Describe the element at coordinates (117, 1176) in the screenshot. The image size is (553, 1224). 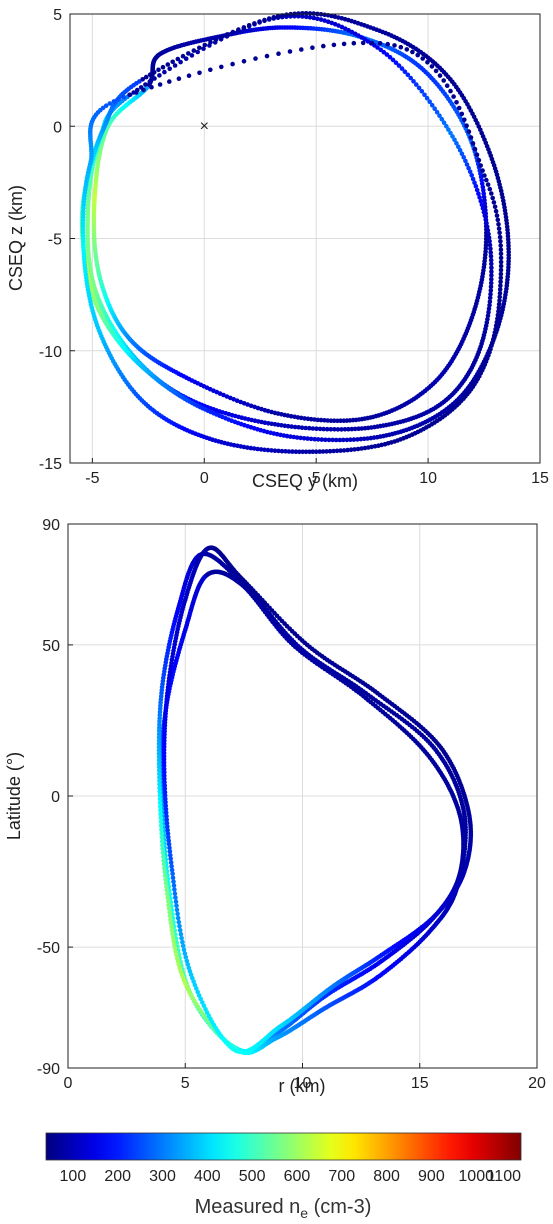
I see `colorbar-tick-label: 200` at that location.